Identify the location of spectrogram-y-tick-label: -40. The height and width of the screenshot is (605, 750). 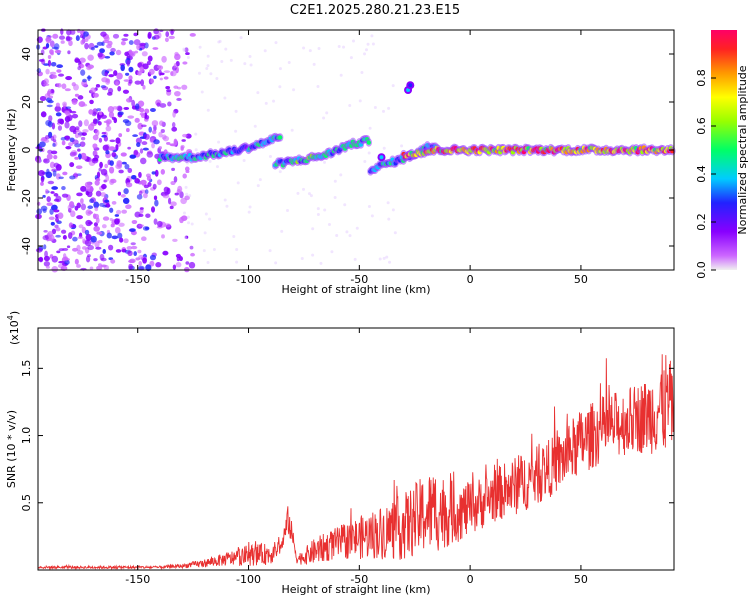
(26, 246).